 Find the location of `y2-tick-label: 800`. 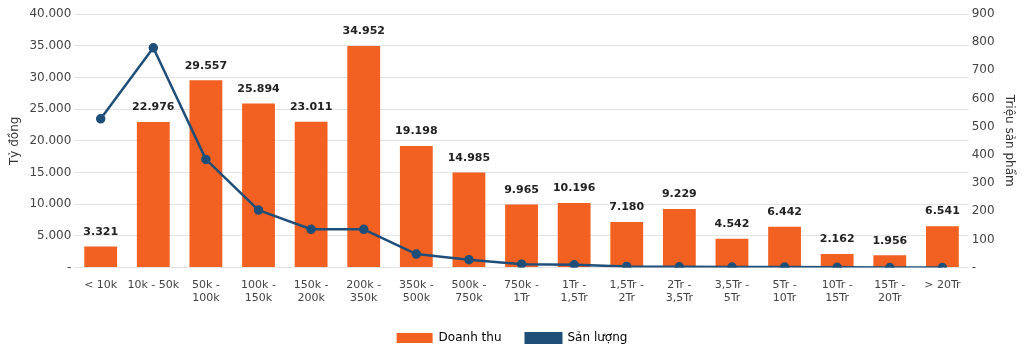

y2-tick-label: 800 is located at coordinates (983, 41).